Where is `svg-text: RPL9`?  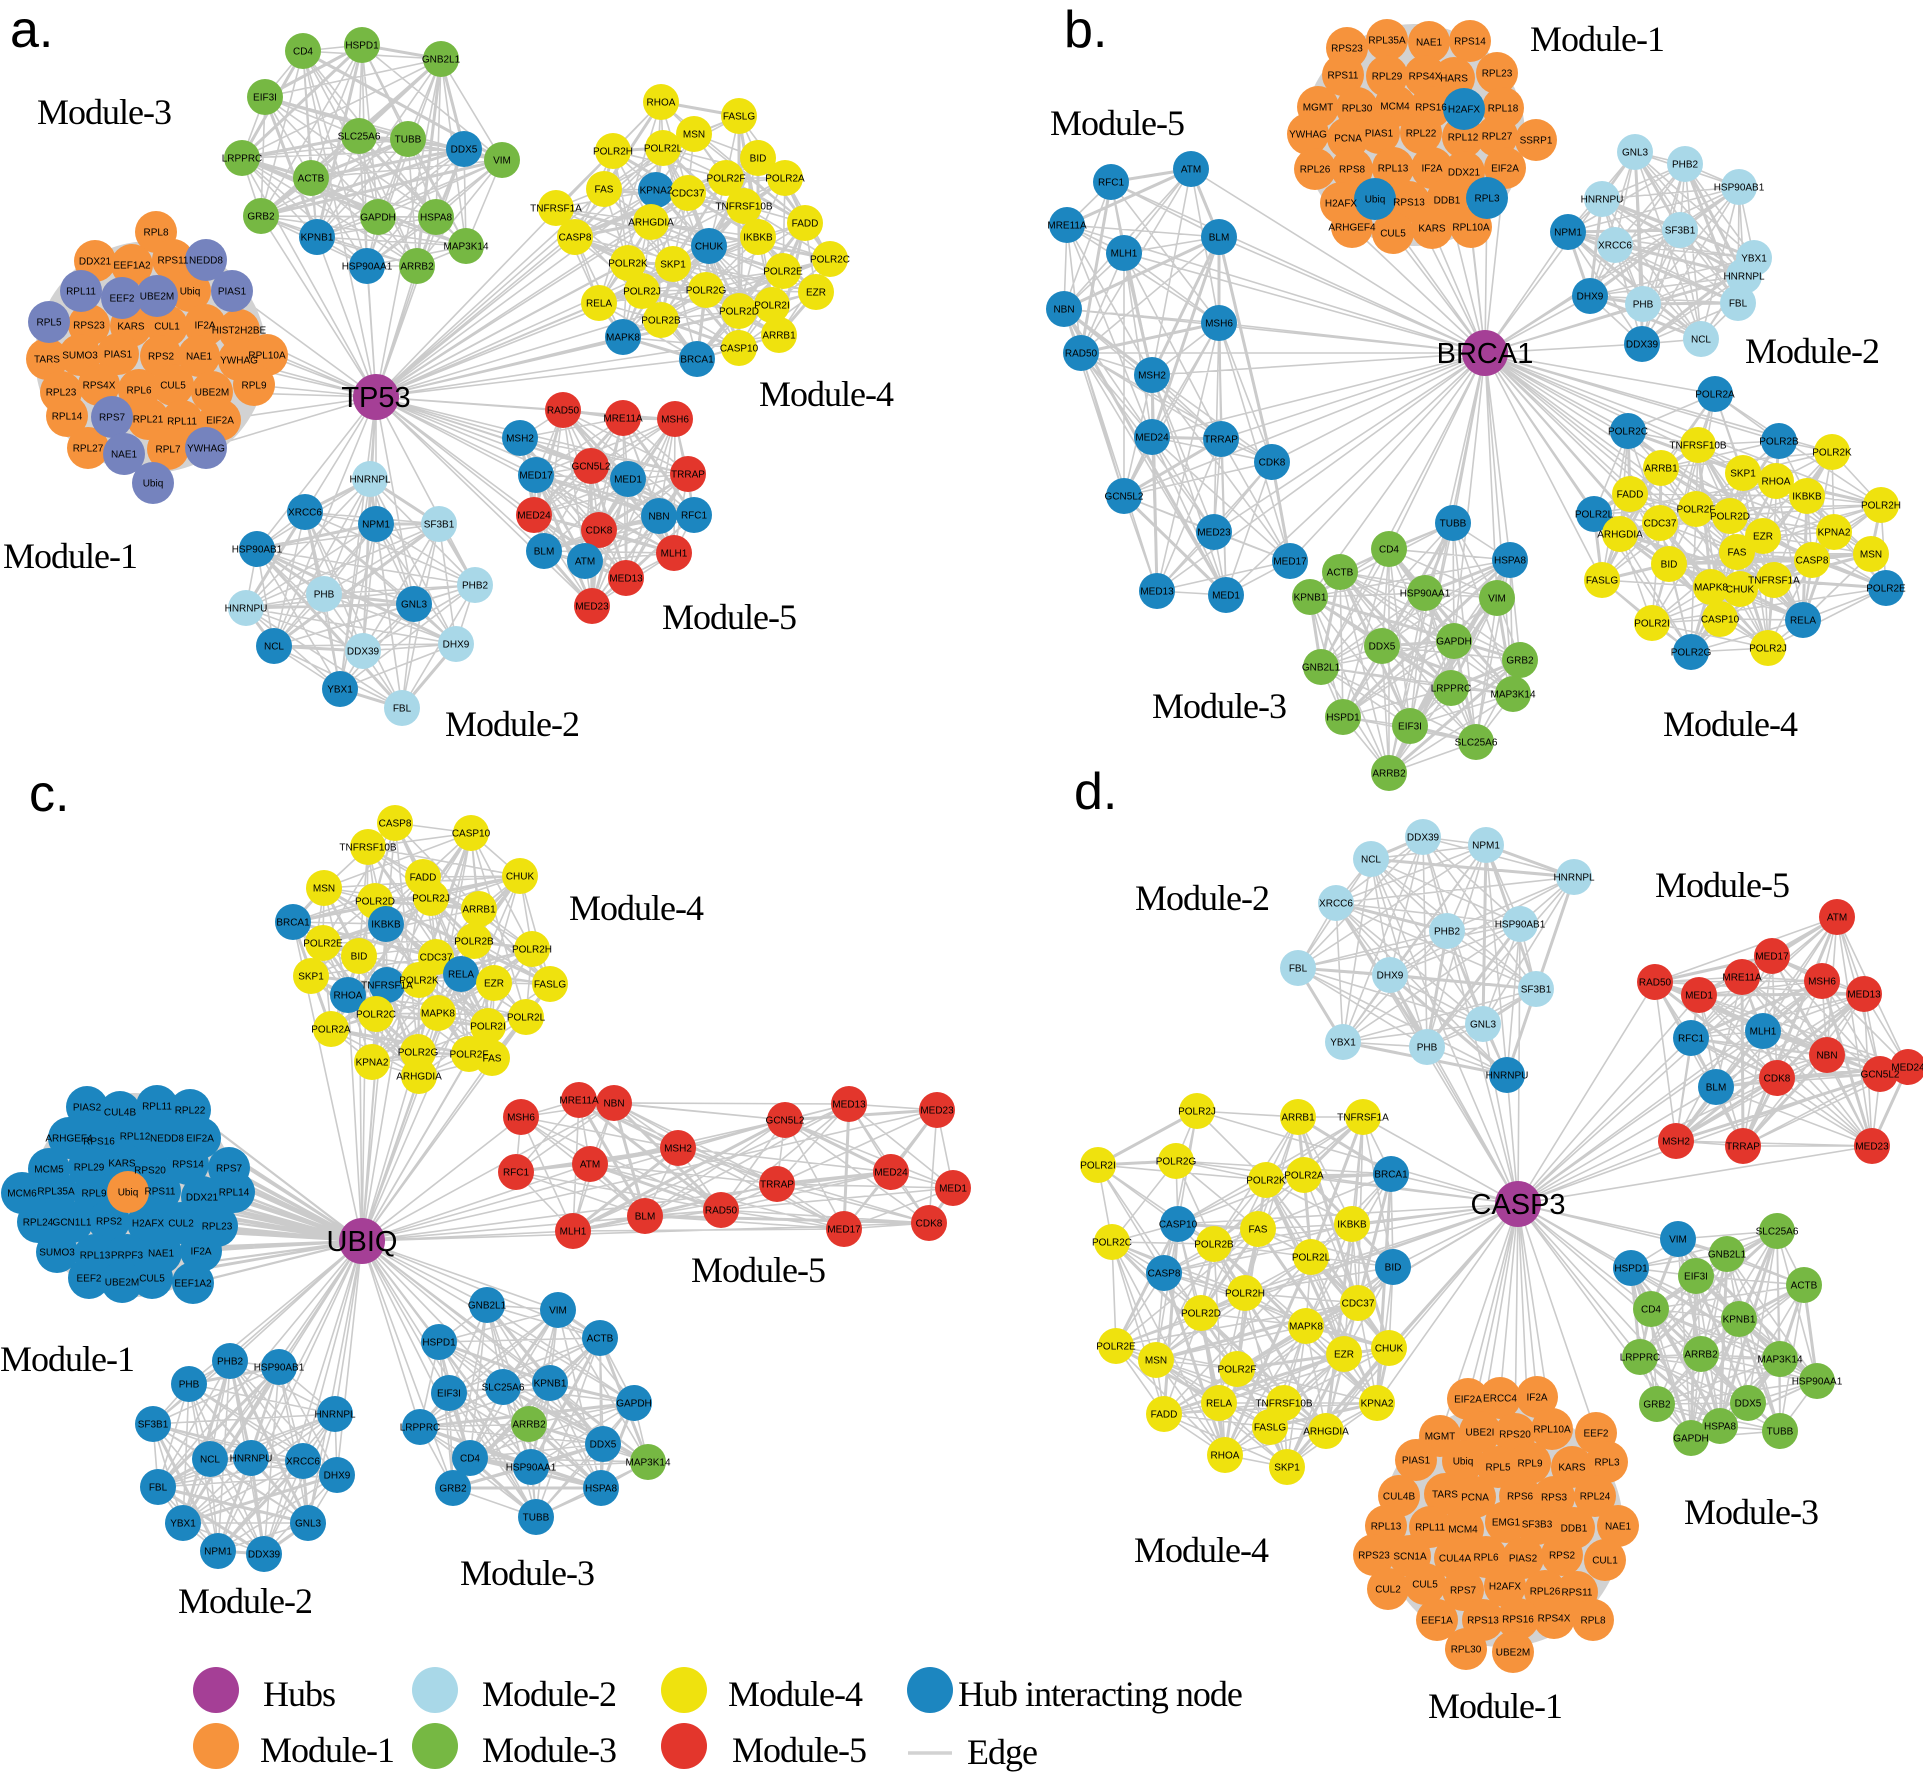 svg-text: RPL9 is located at coordinates (253, 386).